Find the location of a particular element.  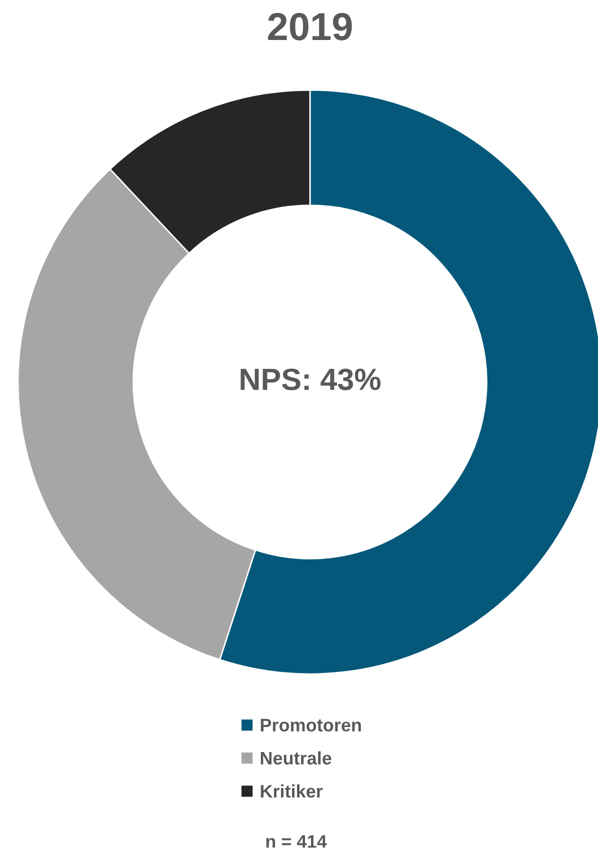

text: n = 414 is located at coordinates (296, 841).